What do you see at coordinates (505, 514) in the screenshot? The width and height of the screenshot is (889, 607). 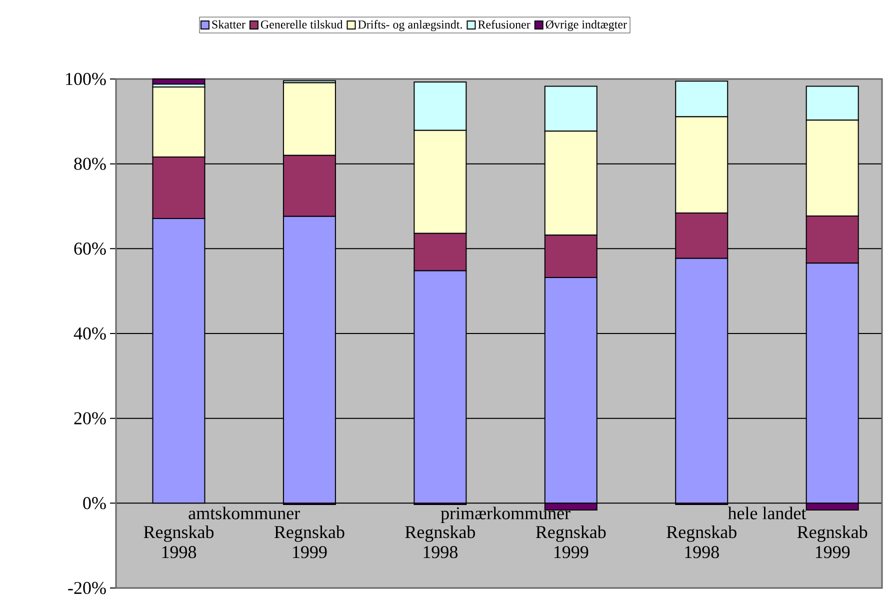 I see `annotation: primærkommuner` at bounding box center [505, 514].